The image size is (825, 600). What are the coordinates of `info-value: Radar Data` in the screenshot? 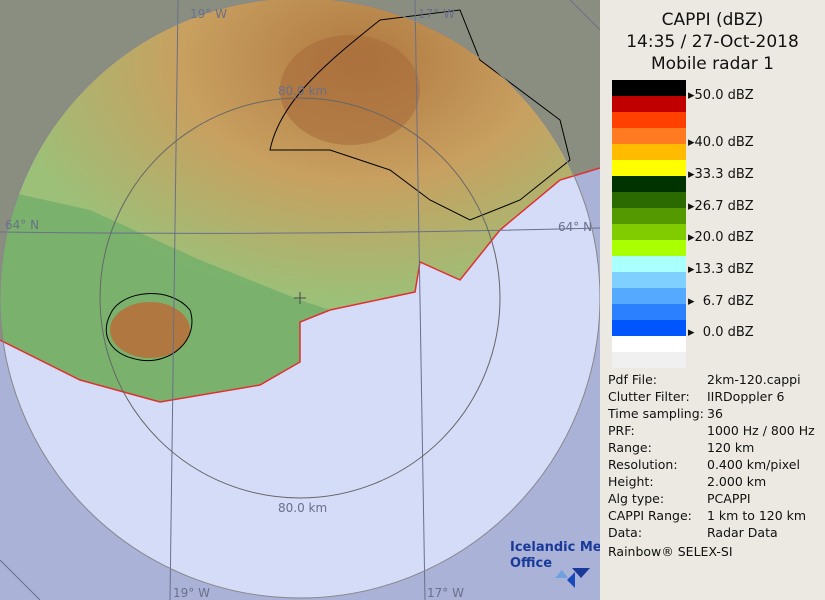 It's located at (742, 532).